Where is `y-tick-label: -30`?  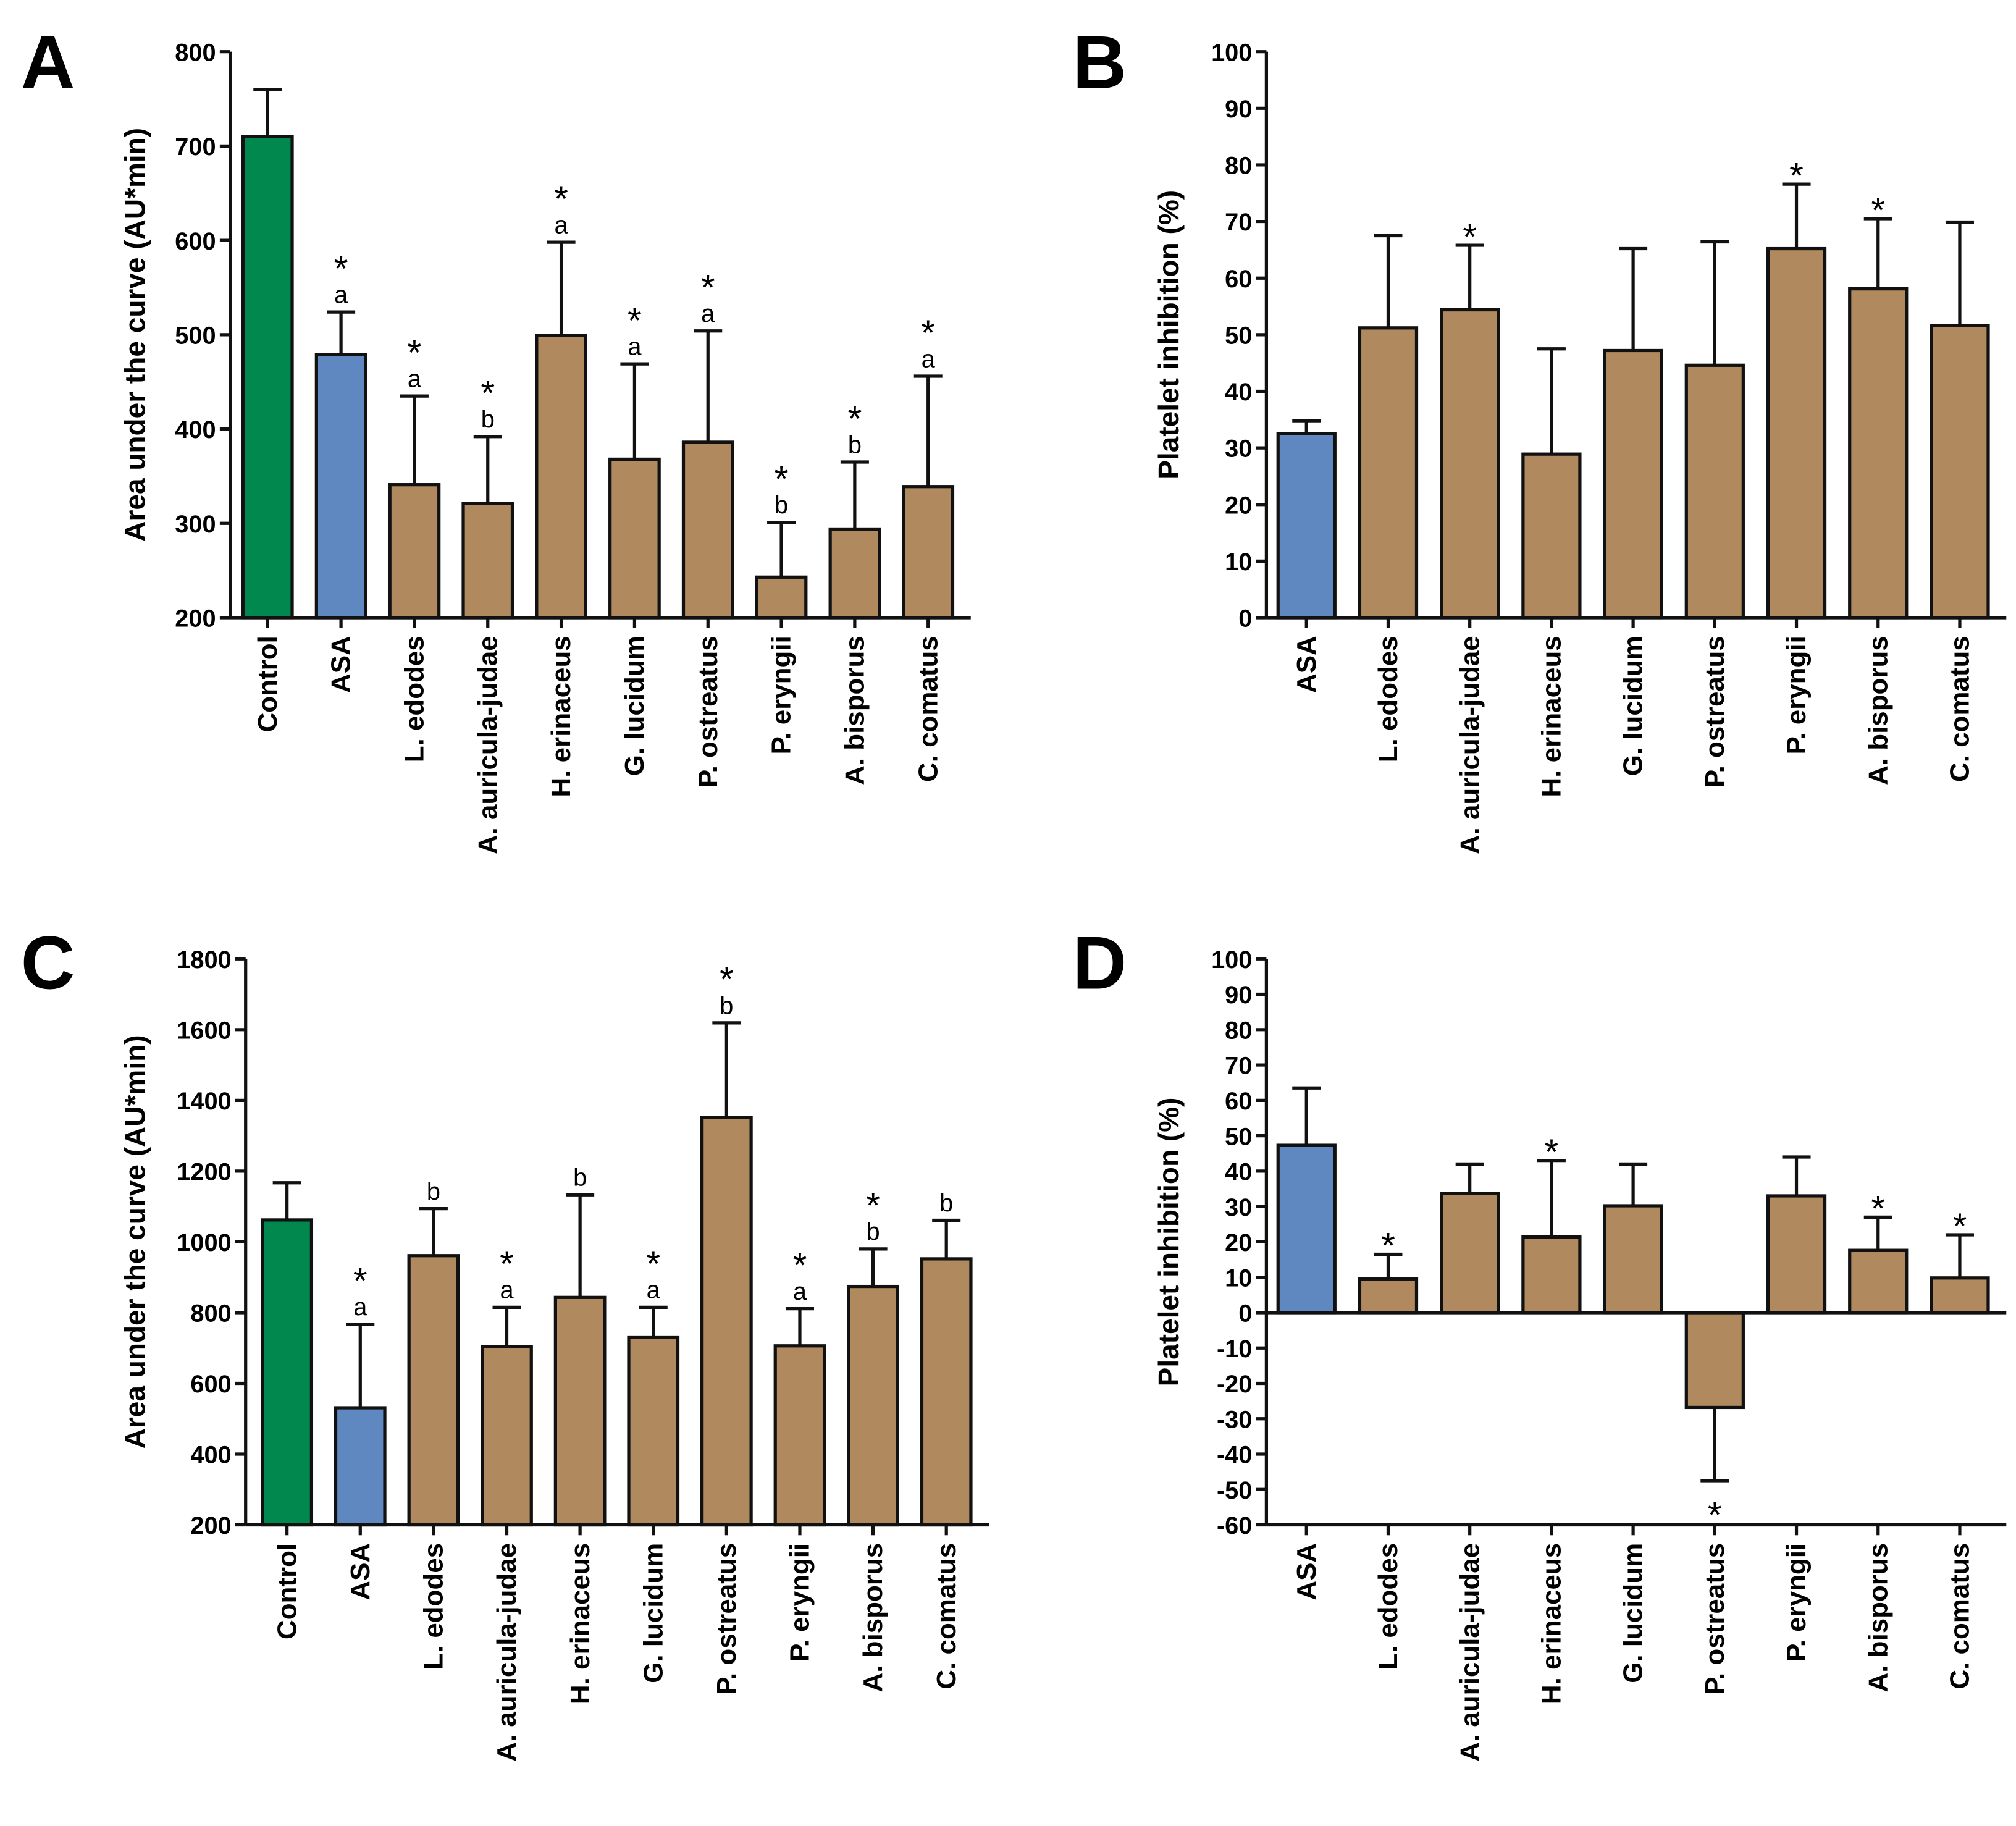 y-tick-label: -30 is located at coordinates (1234, 1419).